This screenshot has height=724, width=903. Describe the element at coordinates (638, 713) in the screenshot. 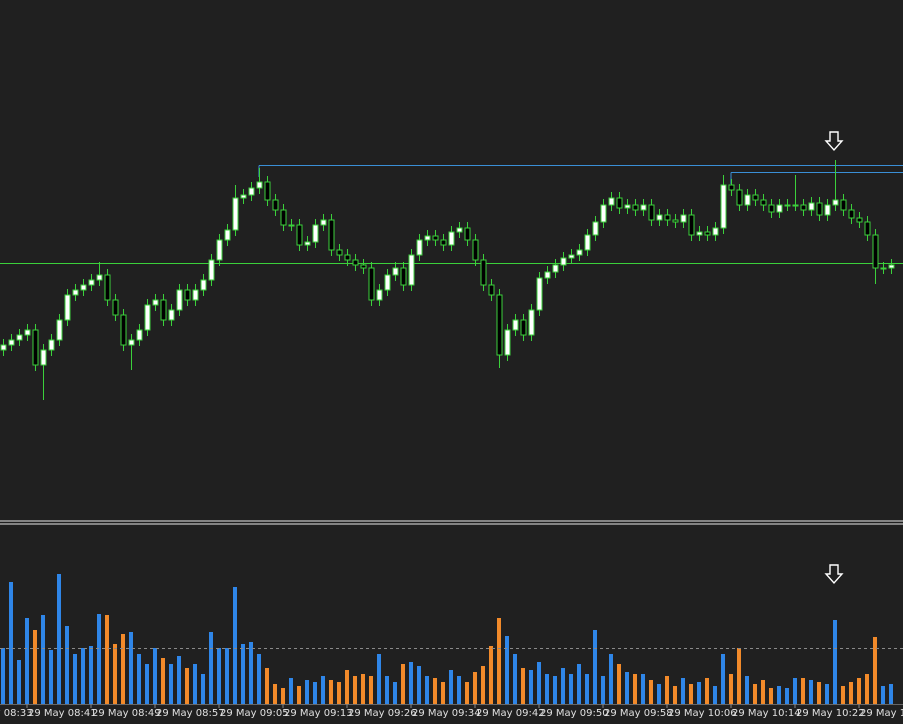

I see `x-tick-label: 29 May 09:58` at that location.